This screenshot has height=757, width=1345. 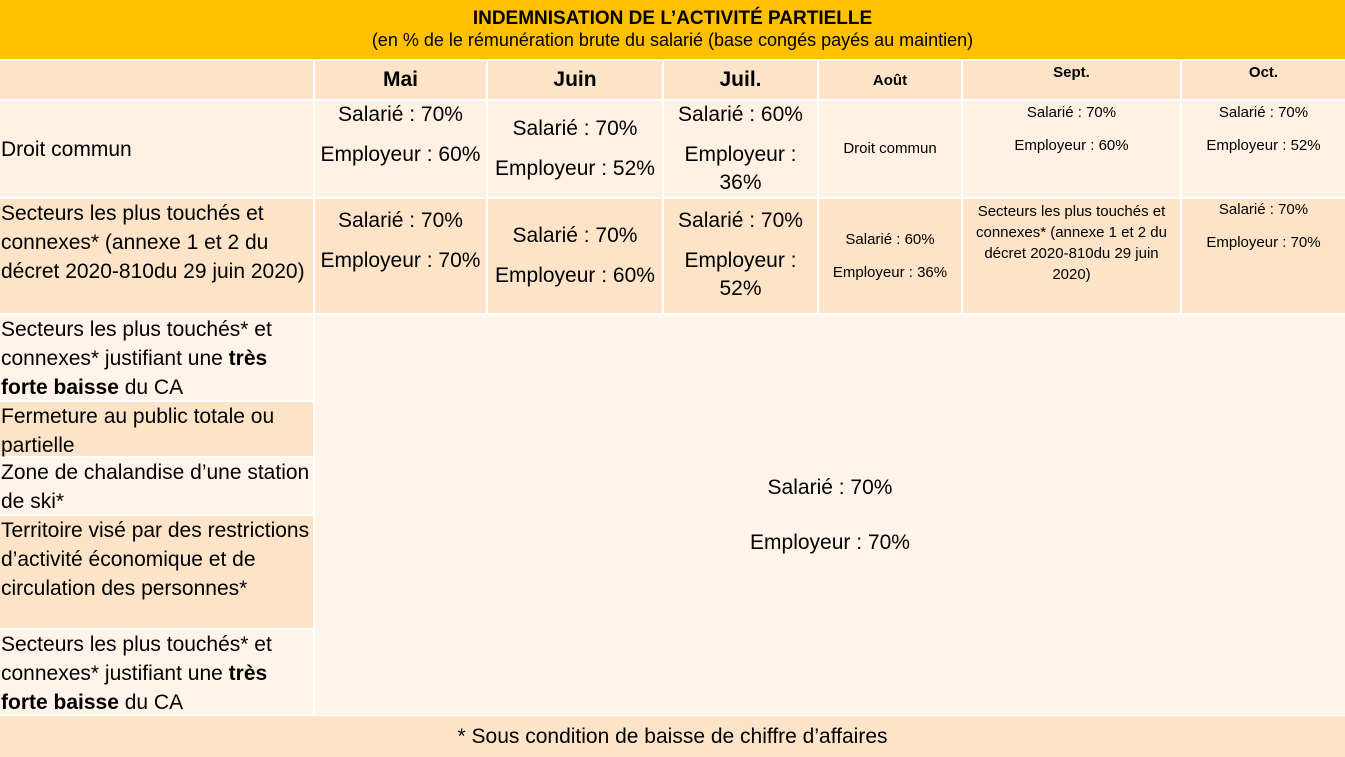 I want to click on droit-commun-text: Droit commun, so click(x=890, y=148).